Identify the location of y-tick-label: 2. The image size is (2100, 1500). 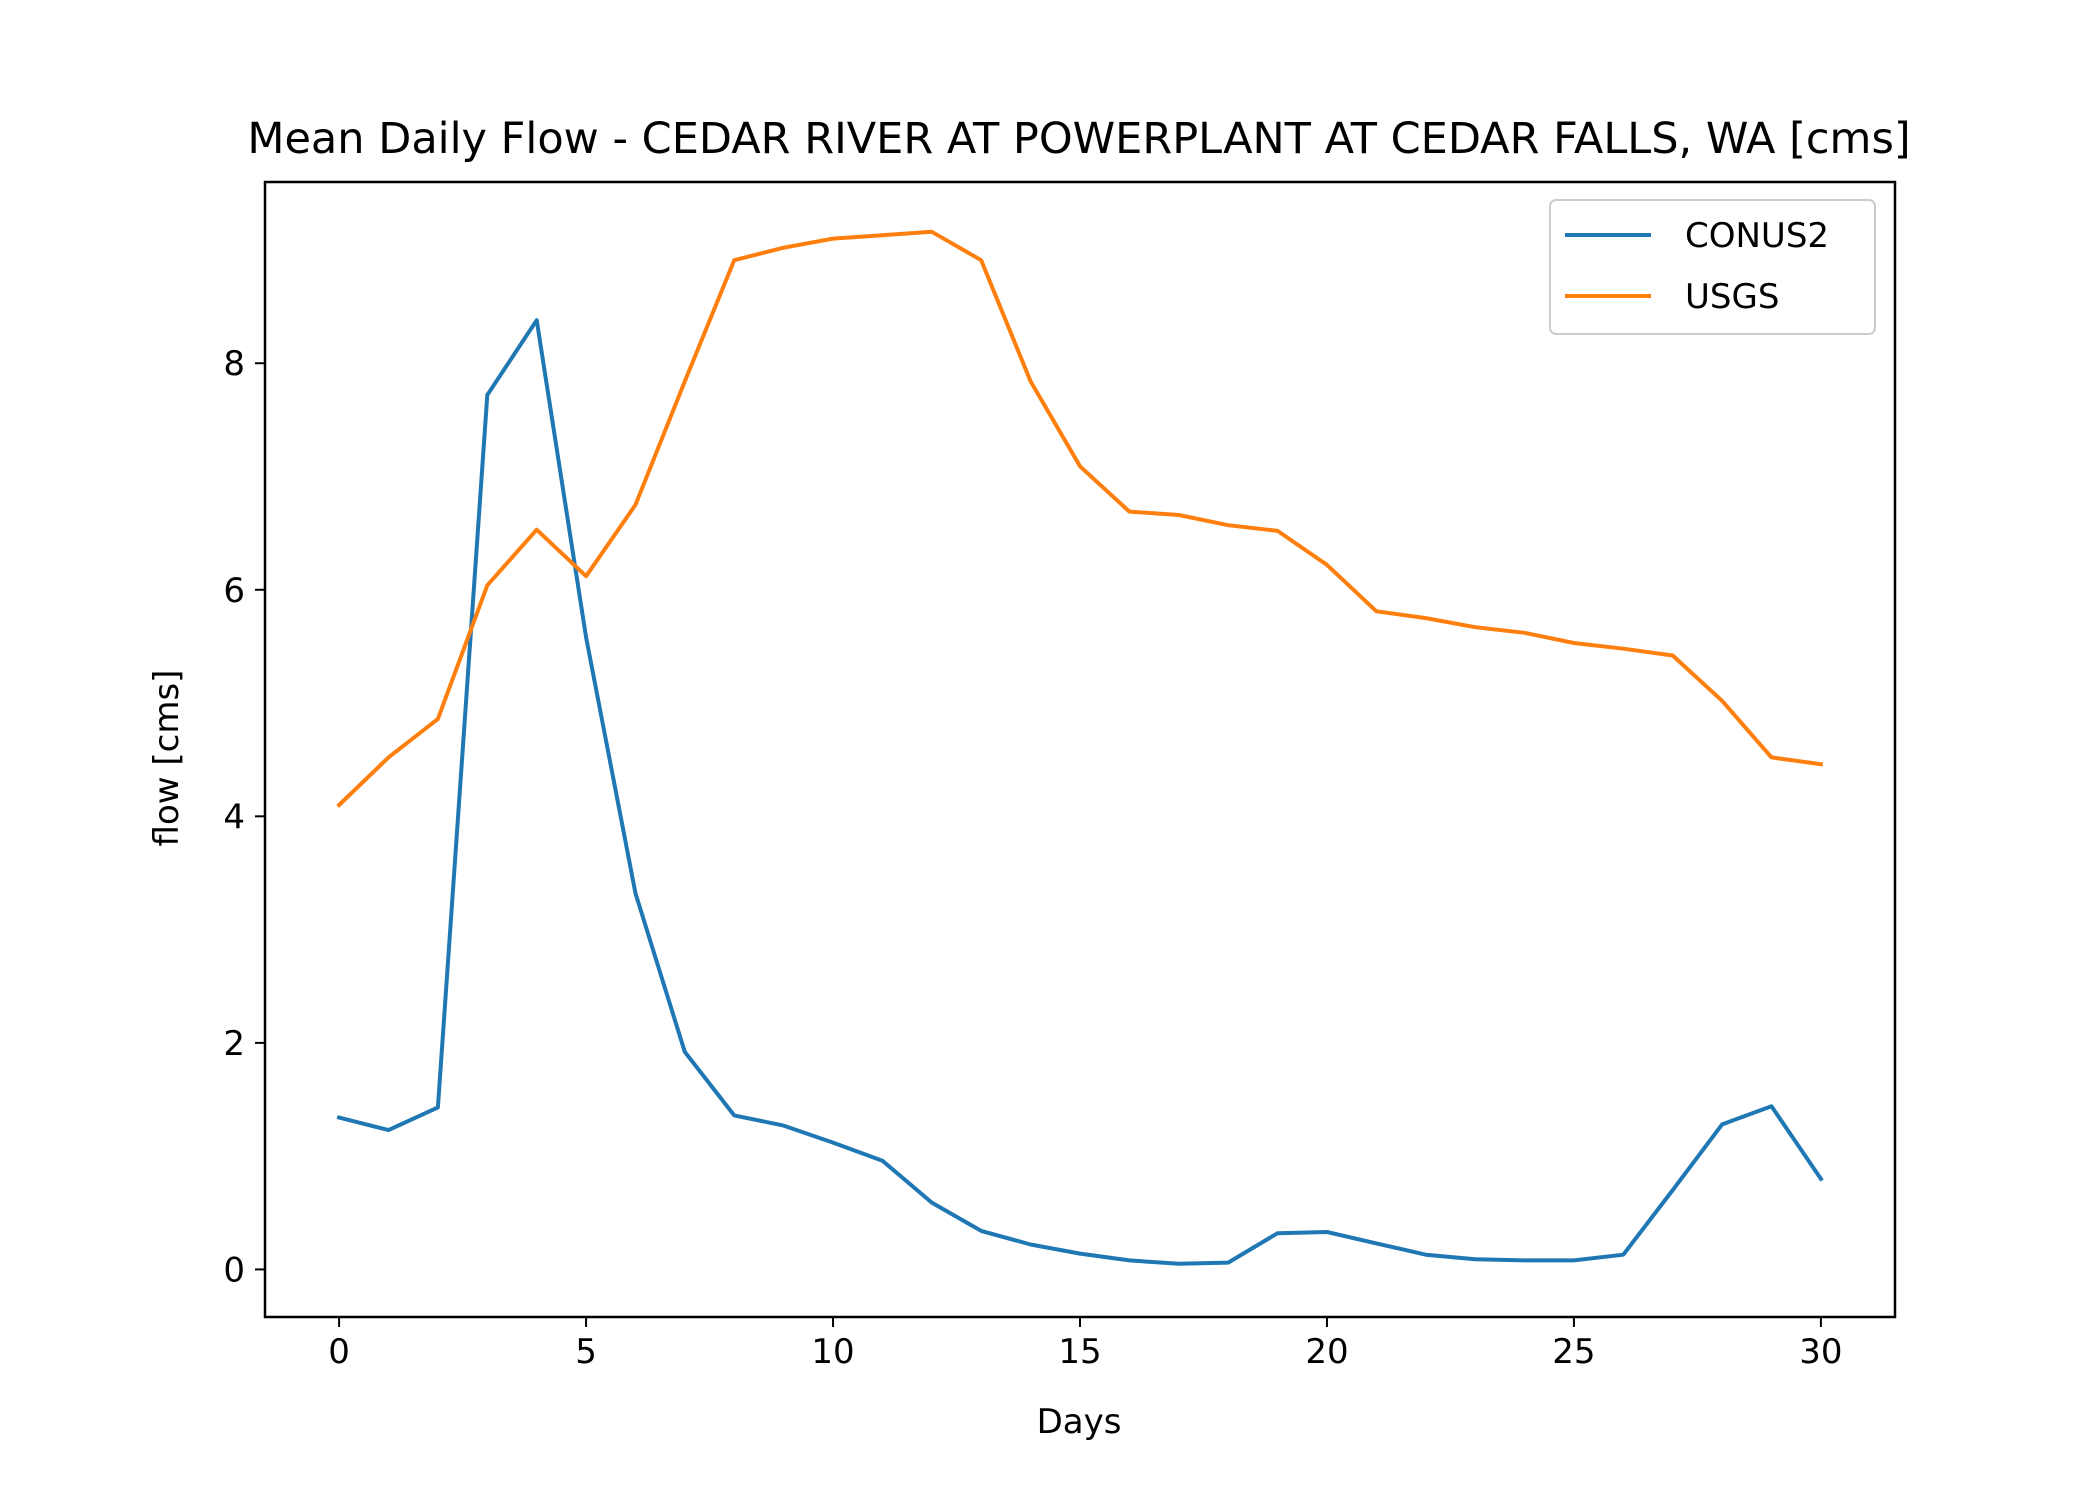
(234, 1044).